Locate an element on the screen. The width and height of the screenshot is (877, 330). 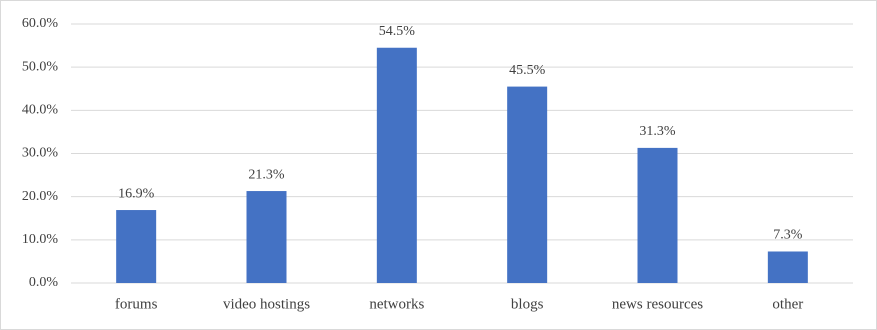
x-tick-label: forums is located at coordinates (136, 304).